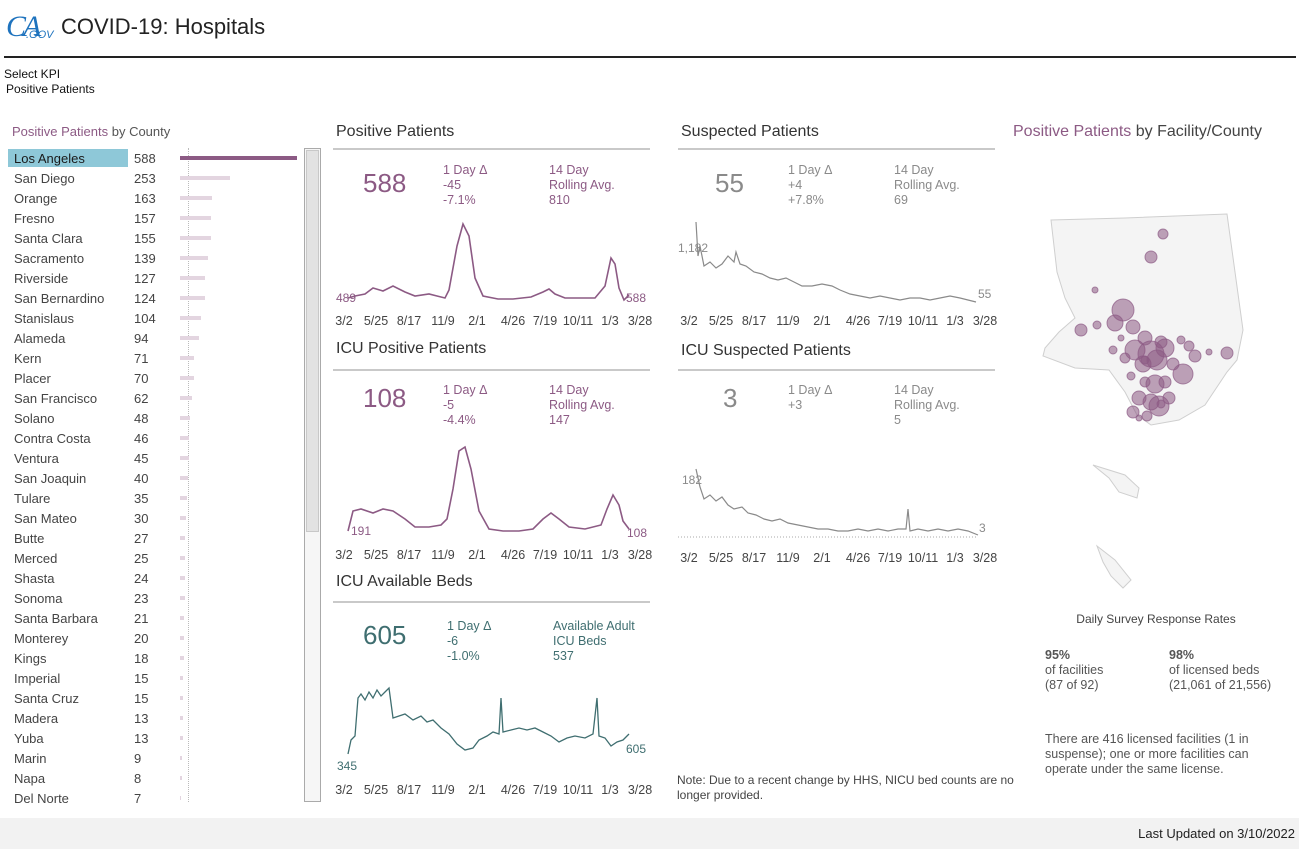  Describe the element at coordinates (155, 518) in the screenshot. I see `county-row: San Mateo 30` at that location.